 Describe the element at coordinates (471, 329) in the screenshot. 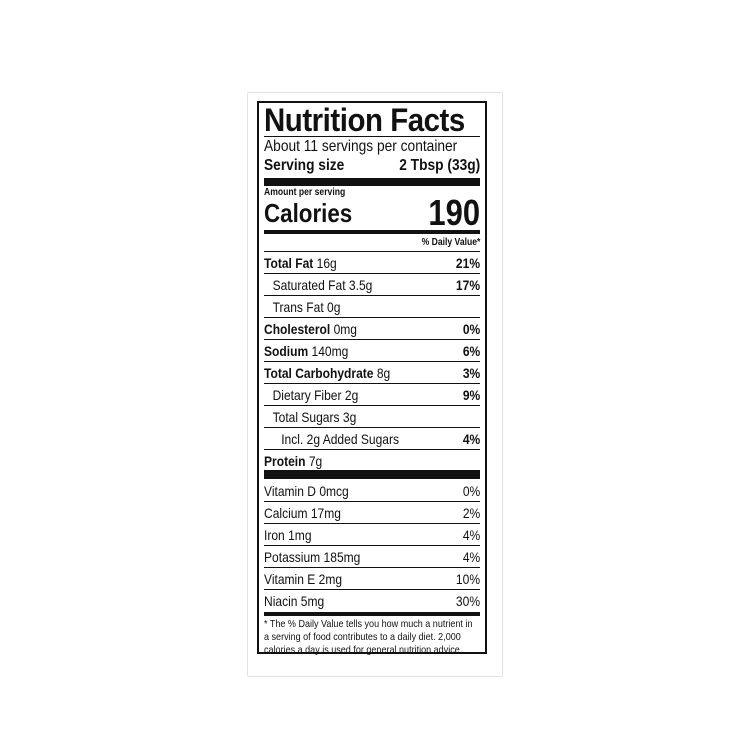

I see `nutrient-dv: 0%` at that location.